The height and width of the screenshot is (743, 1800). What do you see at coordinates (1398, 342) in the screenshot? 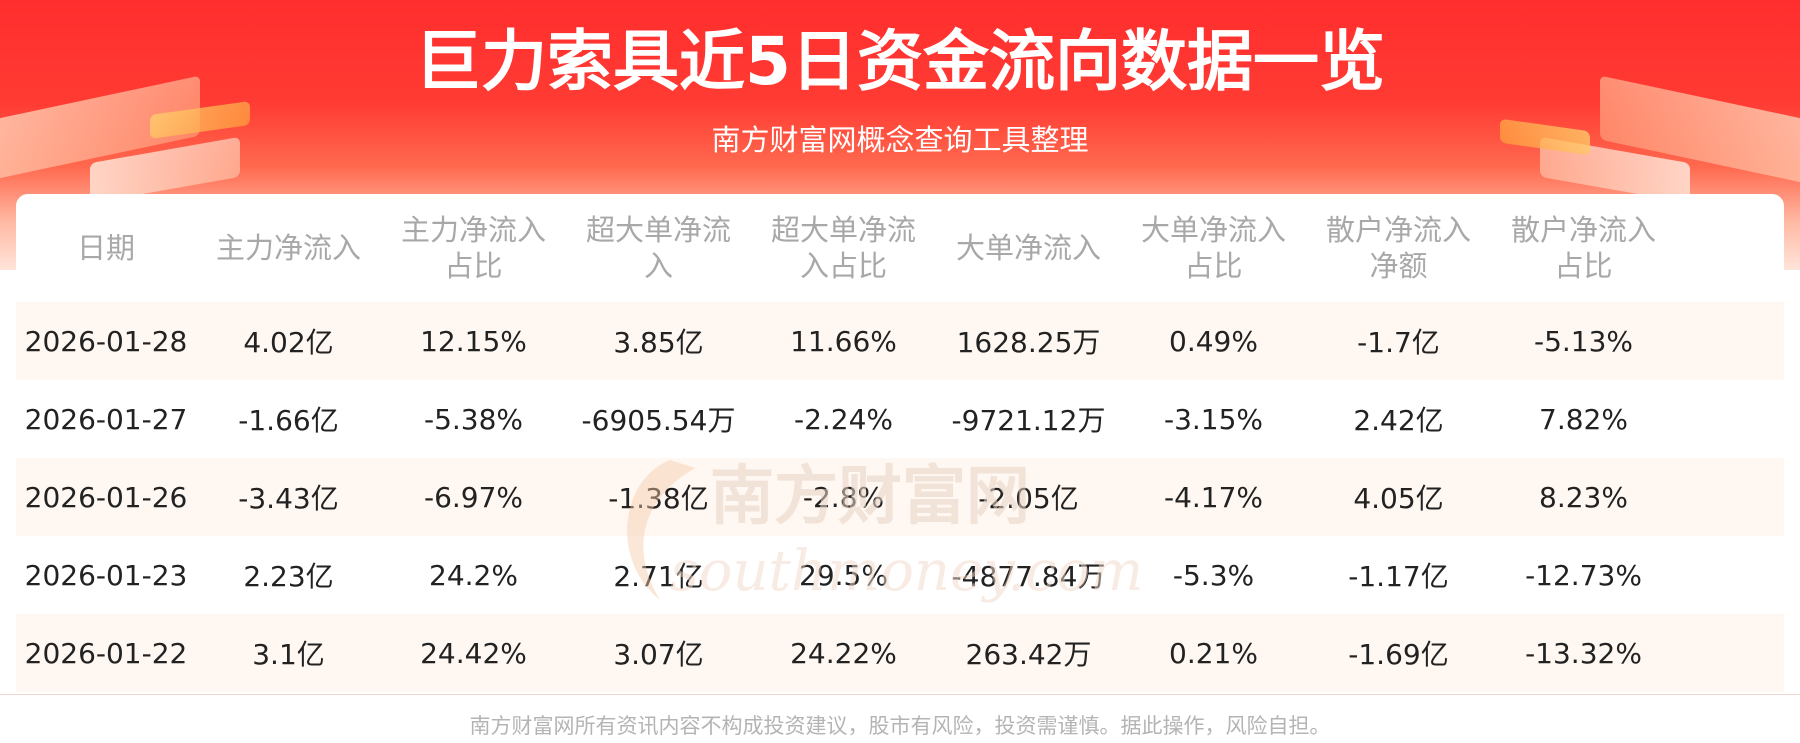
I see `value-cell: -1.7亿` at bounding box center [1398, 342].